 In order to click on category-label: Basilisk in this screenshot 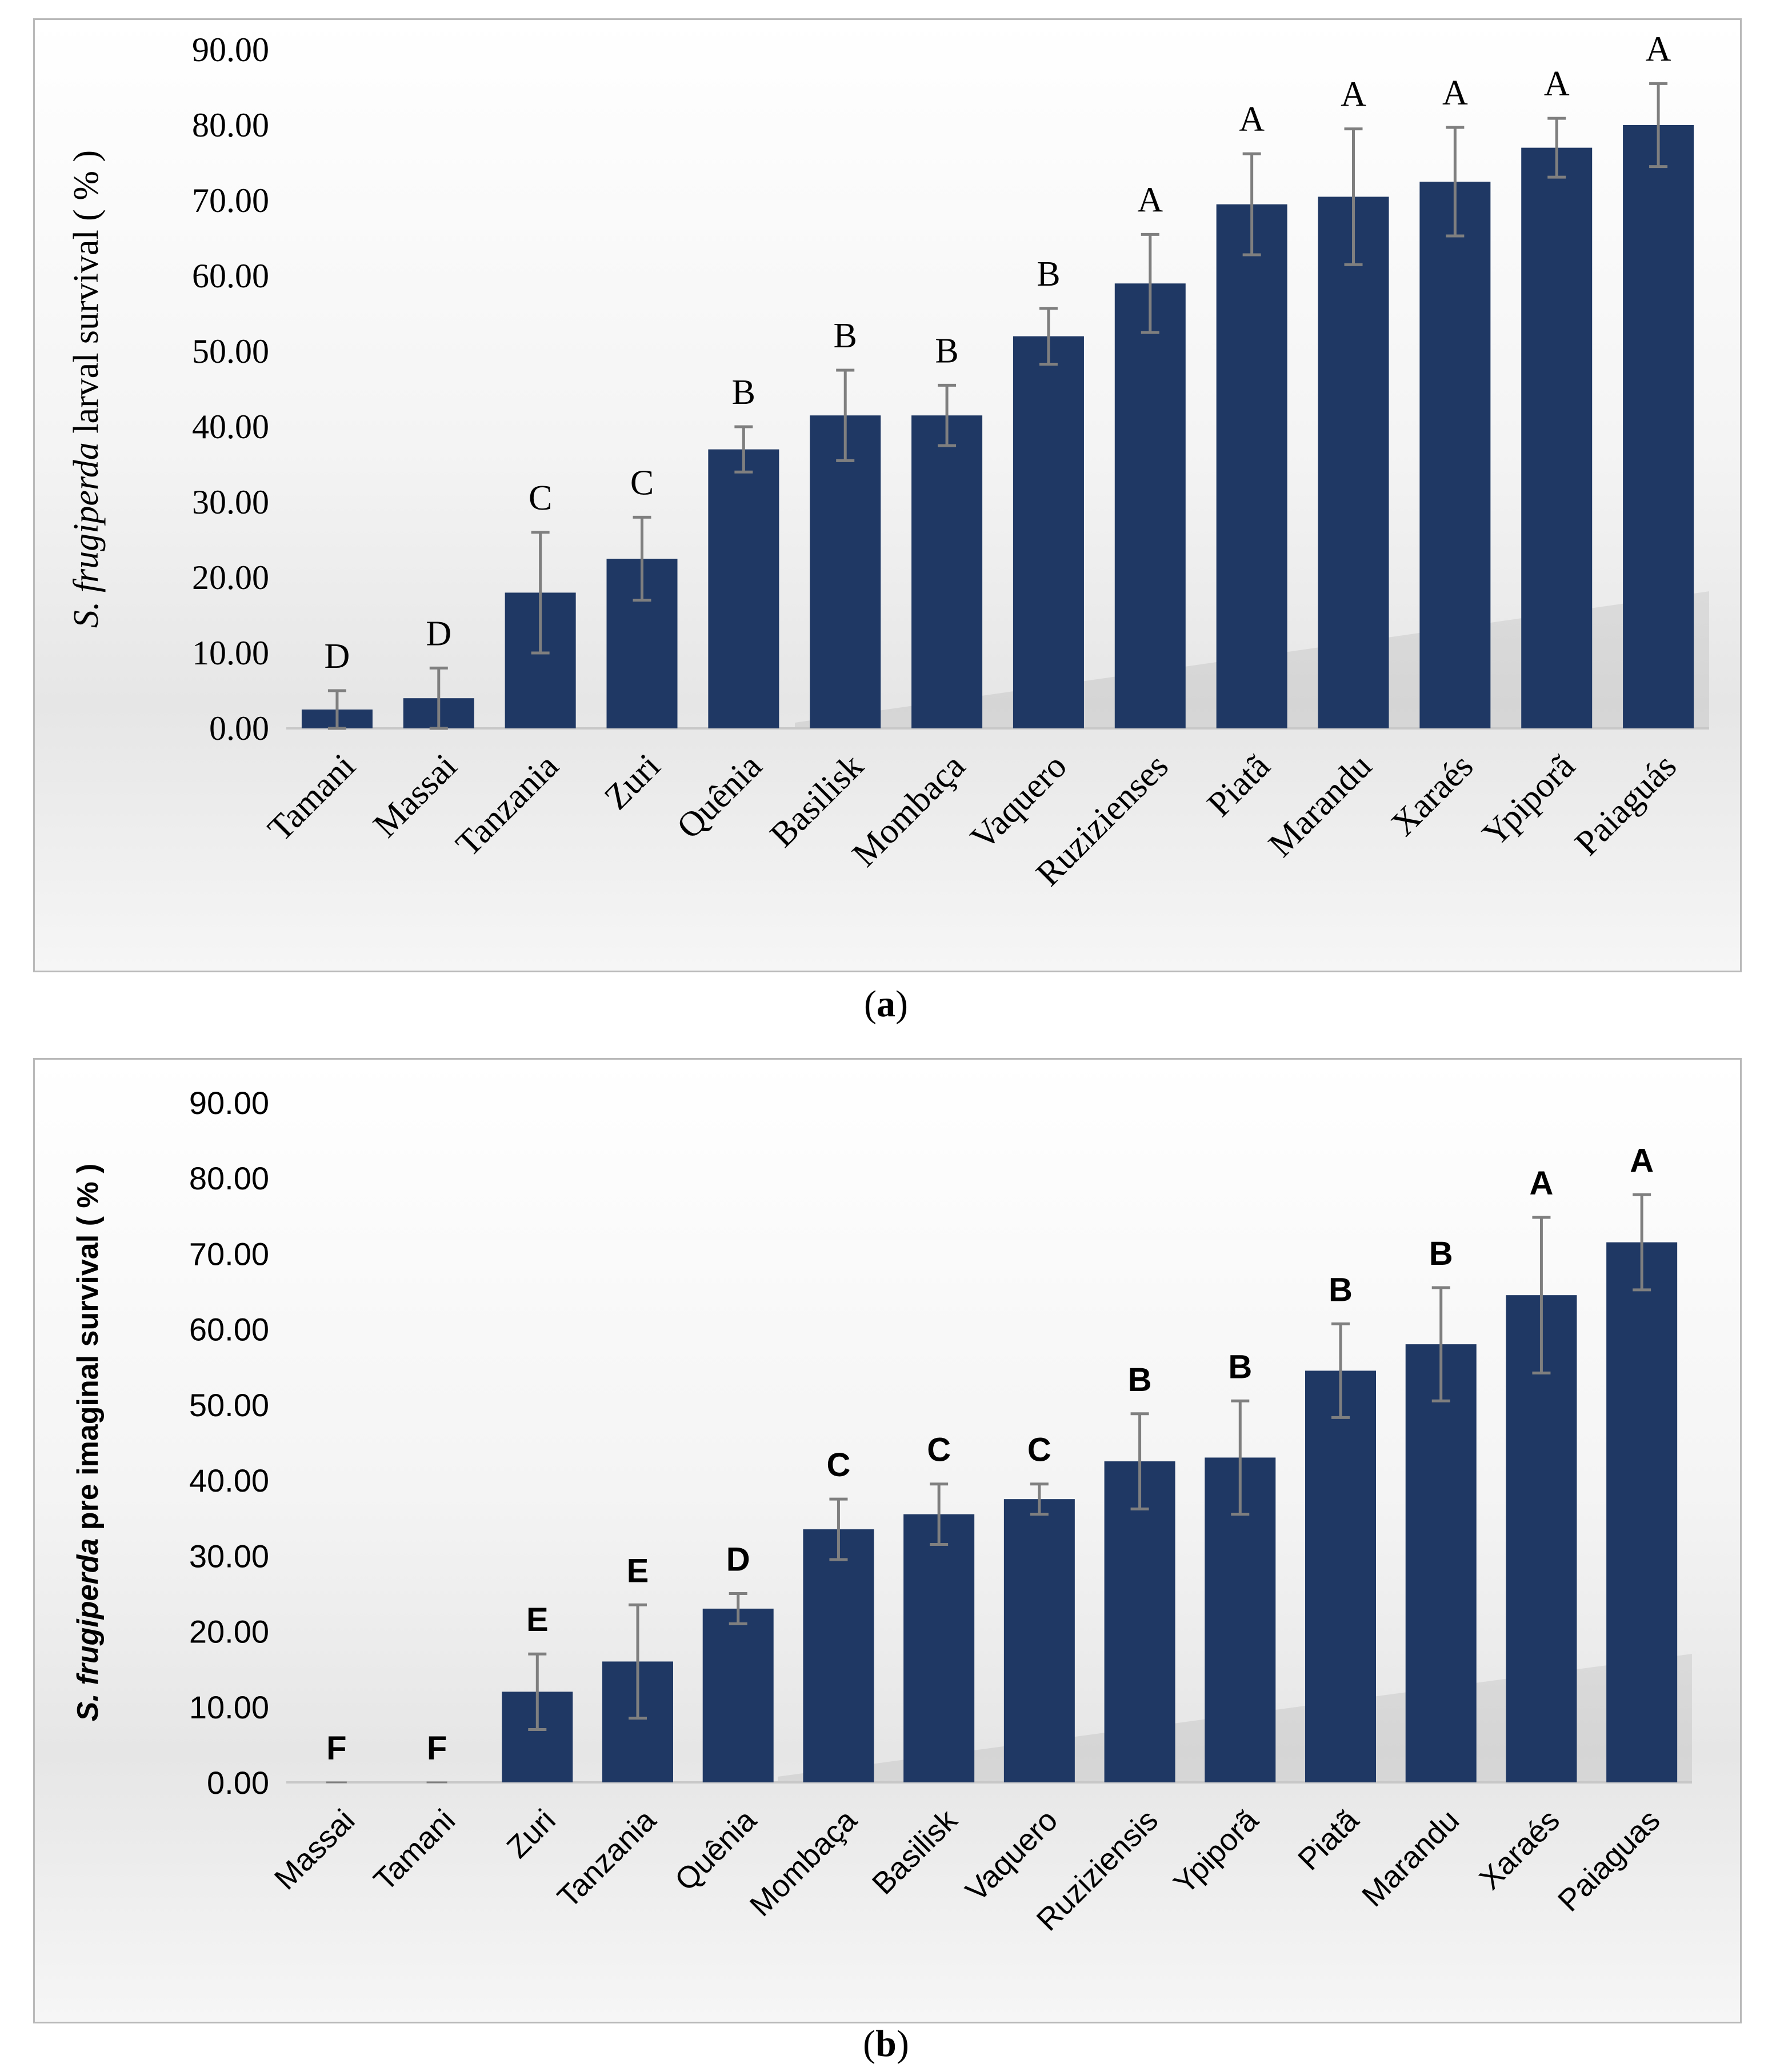, I will do `click(915, 1851)`.